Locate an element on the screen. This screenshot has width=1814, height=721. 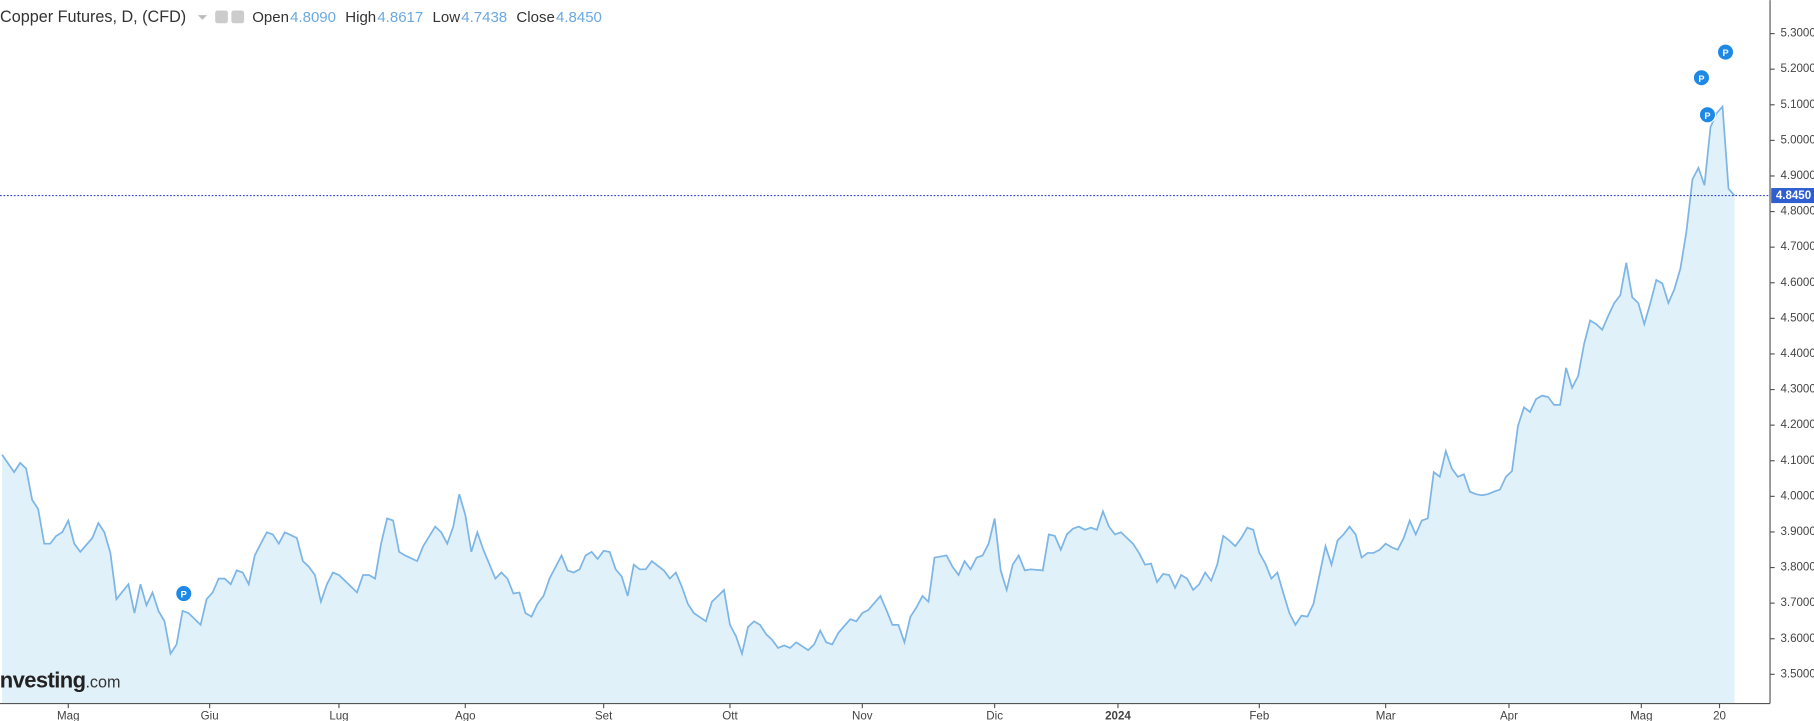
x-tick-label: Ott is located at coordinates (730, 715).